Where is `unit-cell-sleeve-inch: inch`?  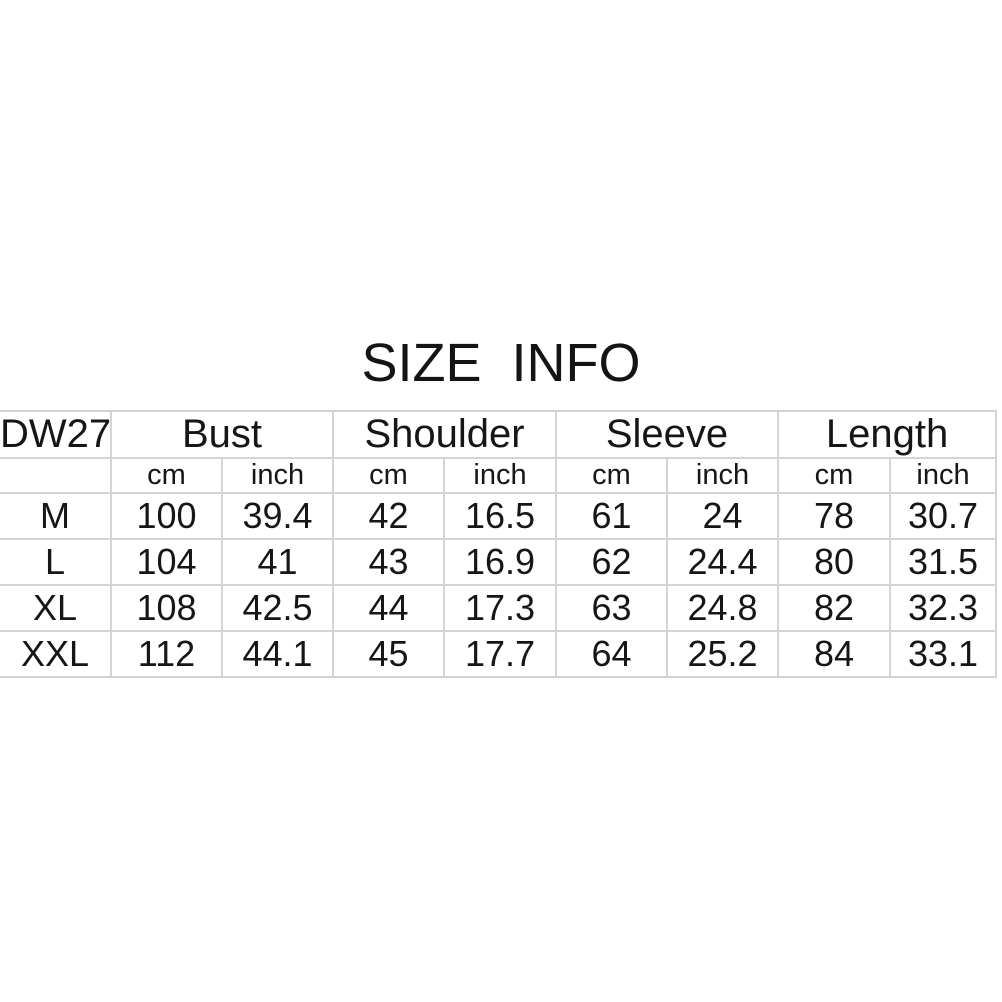 unit-cell-sleeve-inch: inch is located at coordinates (723, 475).